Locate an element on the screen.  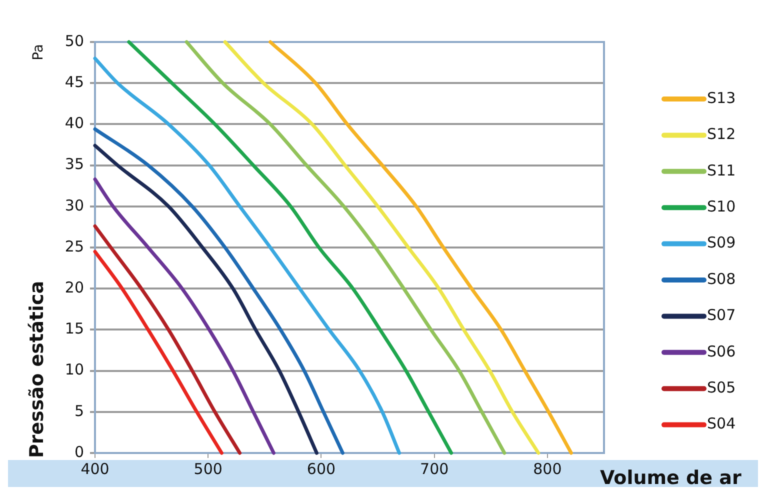
y-tick-label: 40 is located at coordinates (74, 123).